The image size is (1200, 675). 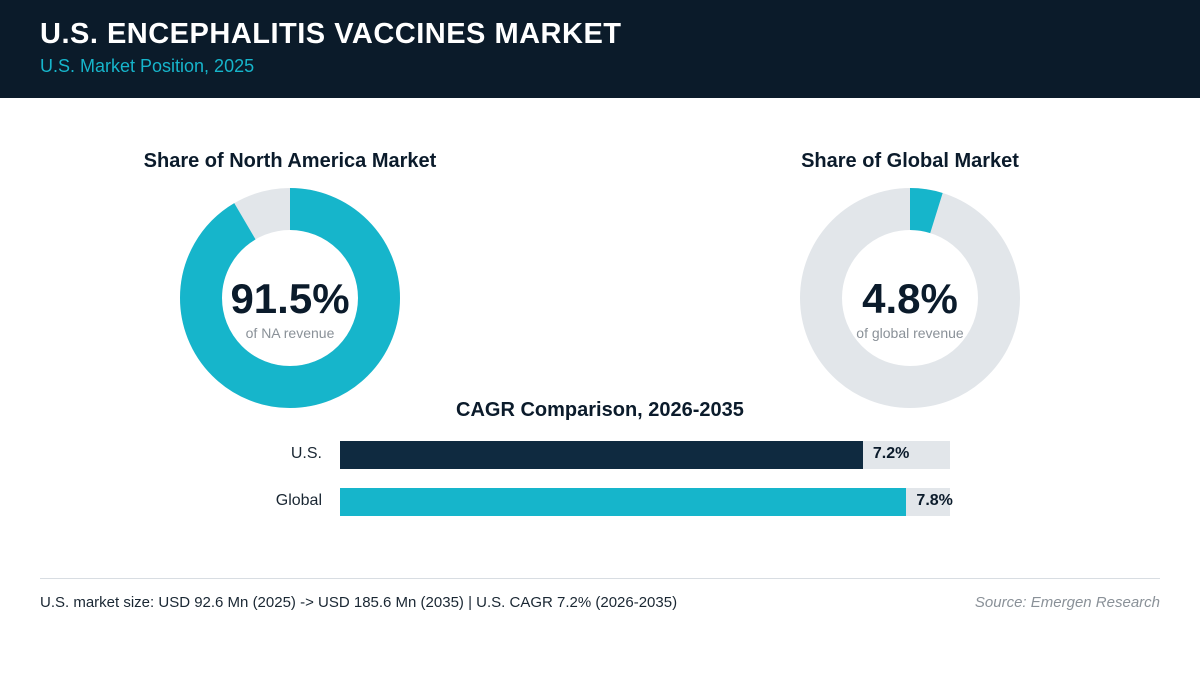 I want to click on cagr-bar-us, so click(x=601, y=455).